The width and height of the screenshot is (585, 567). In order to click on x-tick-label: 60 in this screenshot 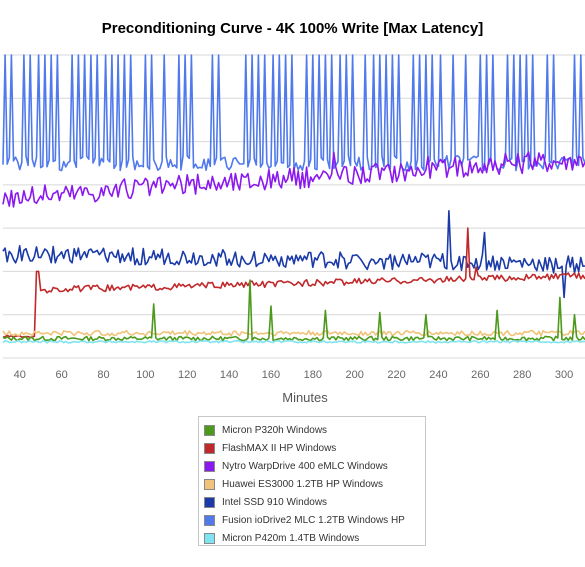, I will do `click(61, 375)`.